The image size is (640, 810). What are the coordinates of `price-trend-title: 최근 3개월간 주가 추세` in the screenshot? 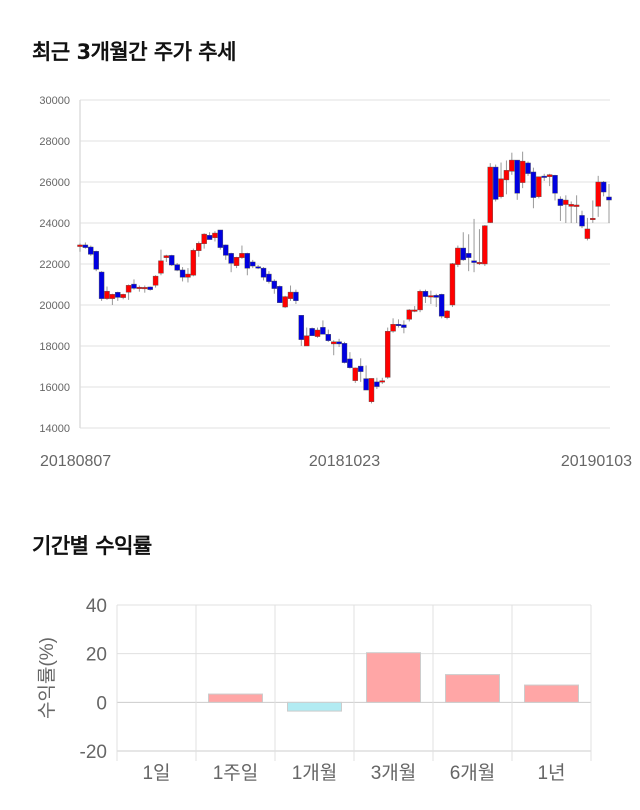 It's located at (134, 52).